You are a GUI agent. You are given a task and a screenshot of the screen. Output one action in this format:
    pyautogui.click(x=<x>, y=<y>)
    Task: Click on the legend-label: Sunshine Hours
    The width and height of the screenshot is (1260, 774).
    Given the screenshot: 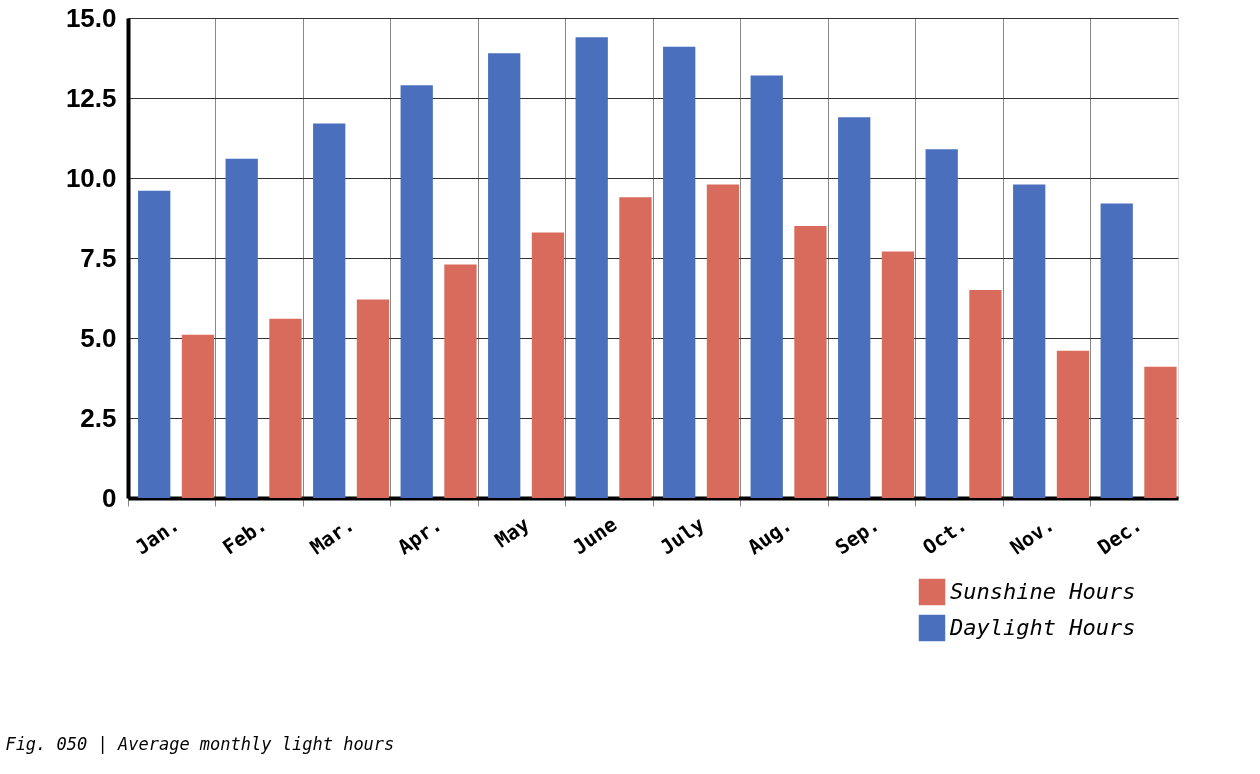 What is the action you would take?
    pyautogui.click(x=1043, y=591)
    